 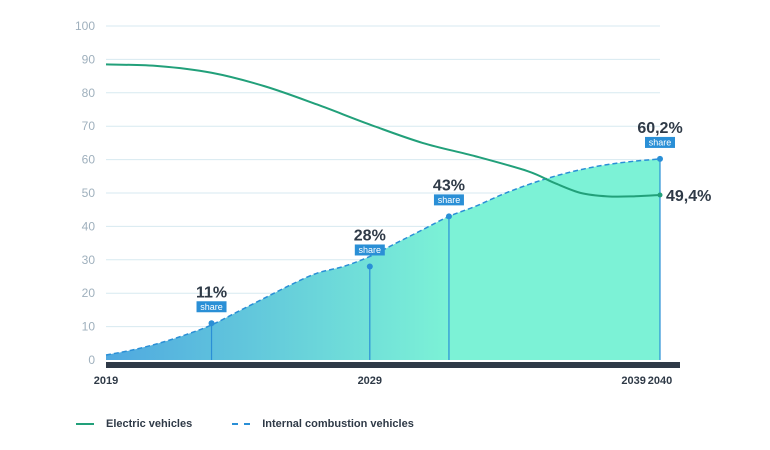 I want to click on y-tick-label: 40, so click(x=89, y=226).